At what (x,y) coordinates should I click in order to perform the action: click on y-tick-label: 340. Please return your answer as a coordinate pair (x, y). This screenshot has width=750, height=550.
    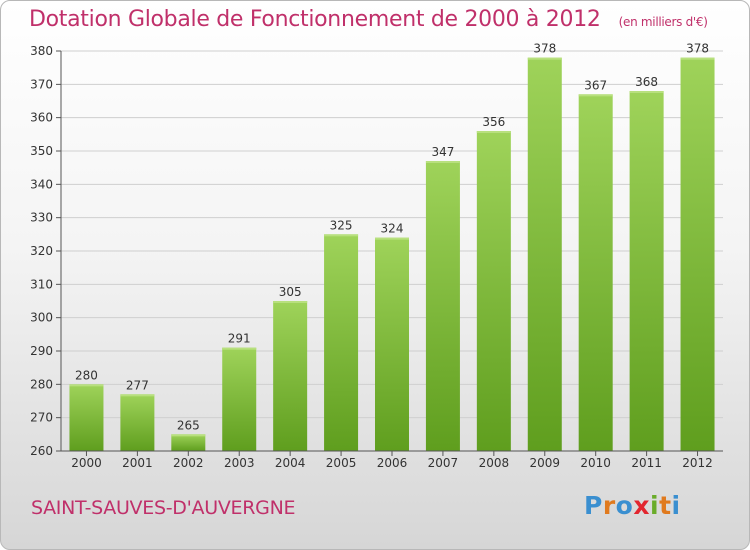
    Looking at the image, I should click on (41, 184).